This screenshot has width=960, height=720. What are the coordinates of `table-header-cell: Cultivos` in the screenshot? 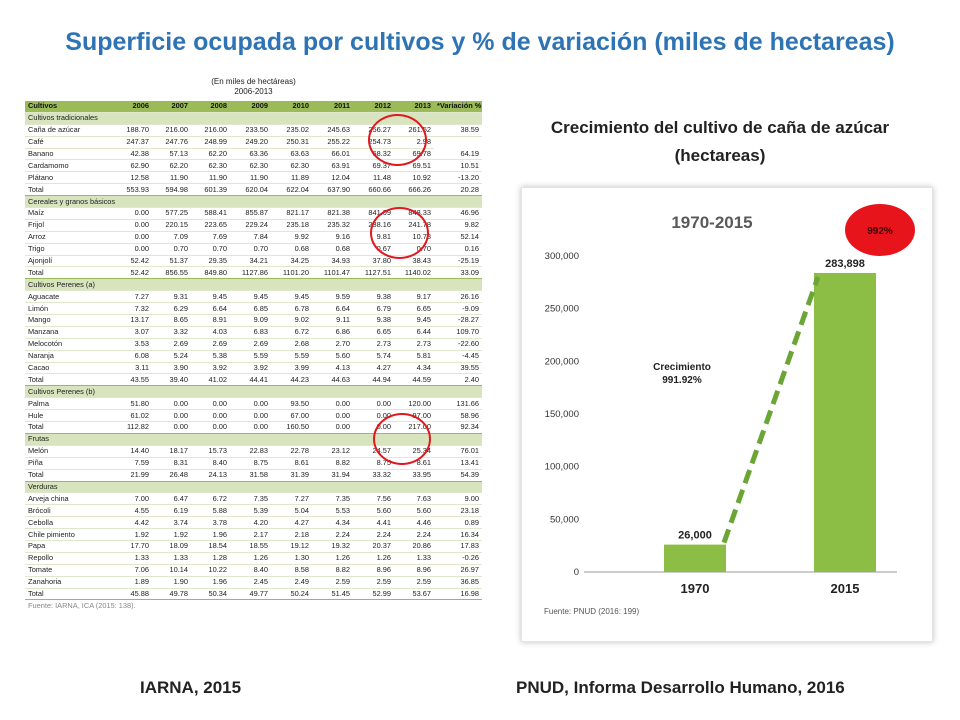 It's located at (71, 107).